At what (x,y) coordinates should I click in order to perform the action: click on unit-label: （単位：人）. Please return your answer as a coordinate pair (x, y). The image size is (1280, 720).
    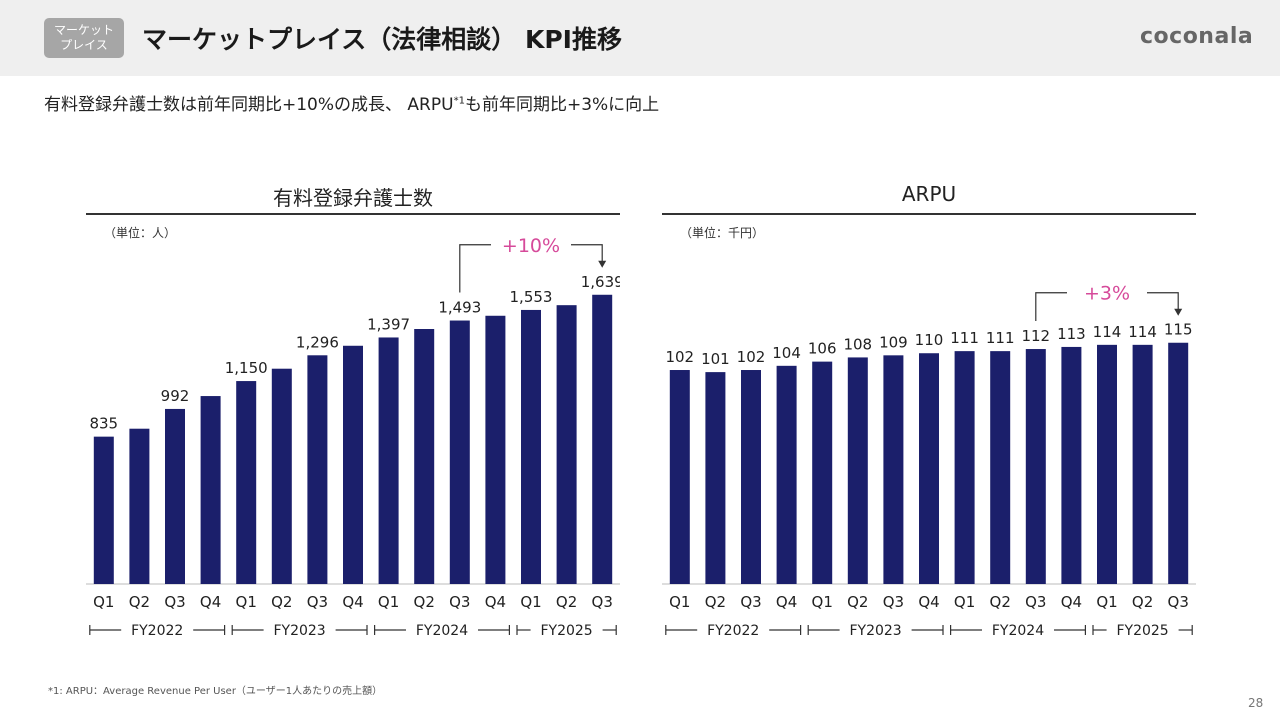
    Looking at the image, I should click on (140, 233).